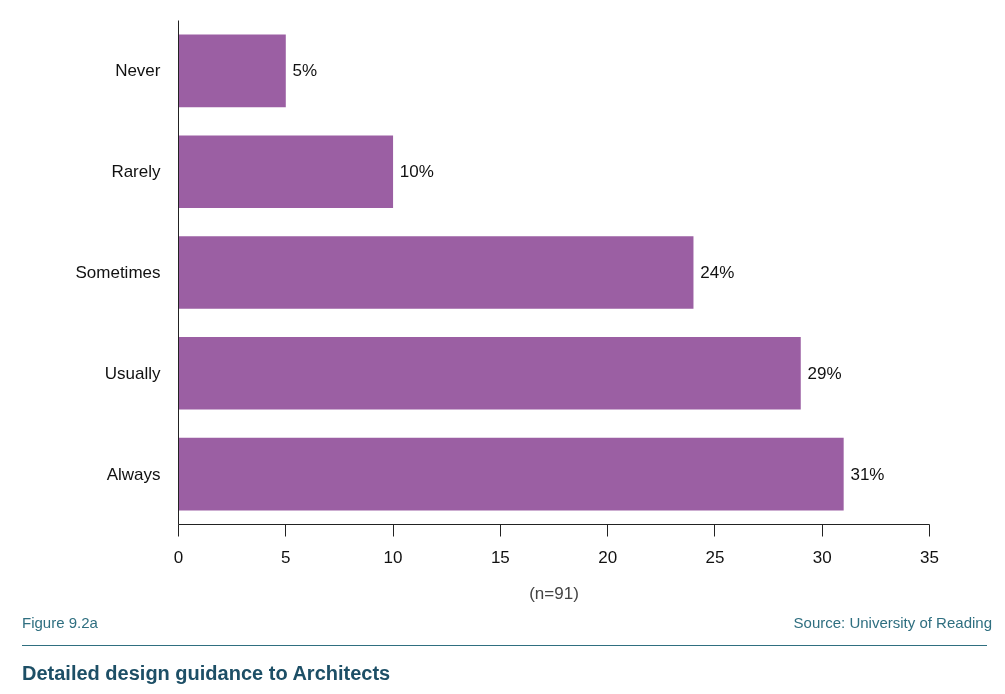 The image size is (1005, 694). I want to click on x-tick-label: 5, so click(286, 557).